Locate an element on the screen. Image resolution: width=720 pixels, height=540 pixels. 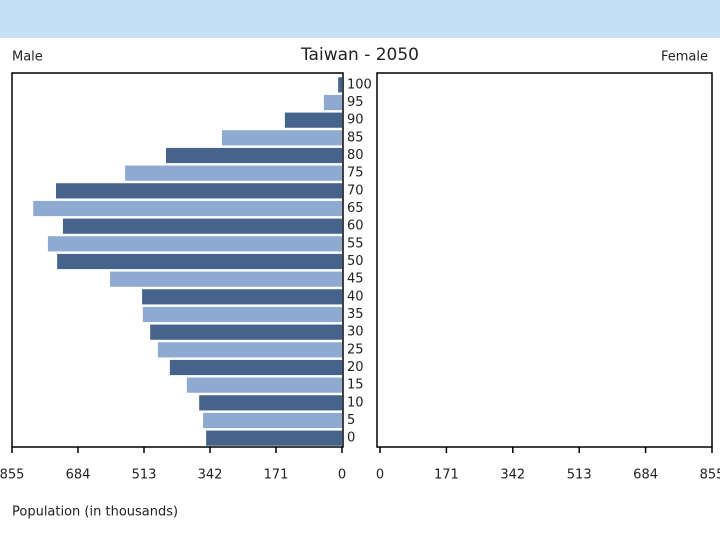
left-label: Male is located at coordinates (27, 57).